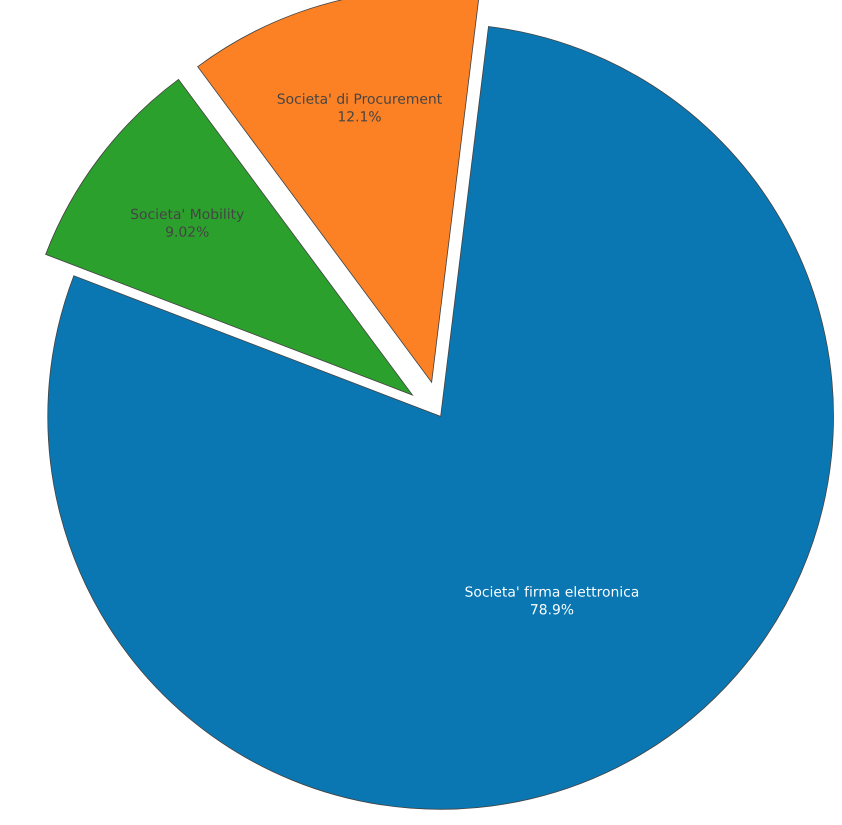 The image size is (842, 825). What do you see at coordinates (552, 609) in the screenshot?
I see `data-label: 78.9%` at bounding box center [552, 609].